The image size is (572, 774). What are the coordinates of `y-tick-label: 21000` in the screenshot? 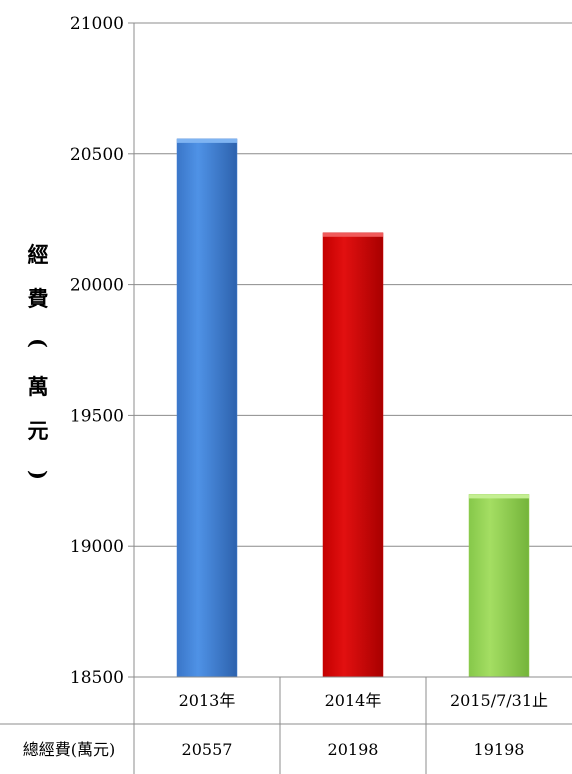 It's located at (97, 24).